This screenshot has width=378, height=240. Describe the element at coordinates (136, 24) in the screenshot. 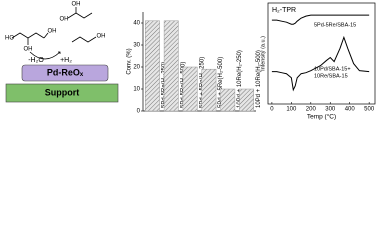

I see `y-tick-label: 40` at that location.